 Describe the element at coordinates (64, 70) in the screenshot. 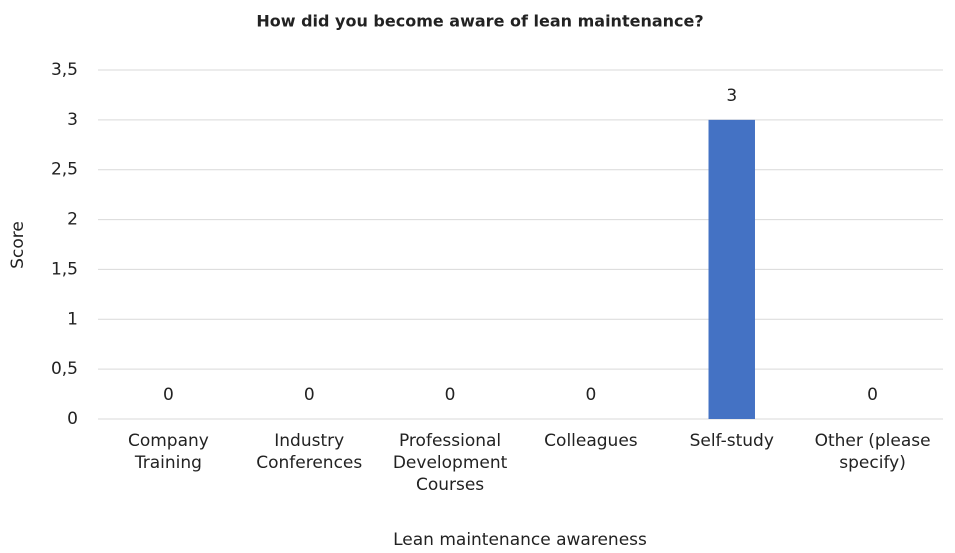

I see `y-tick-label: 3,5` at that location.